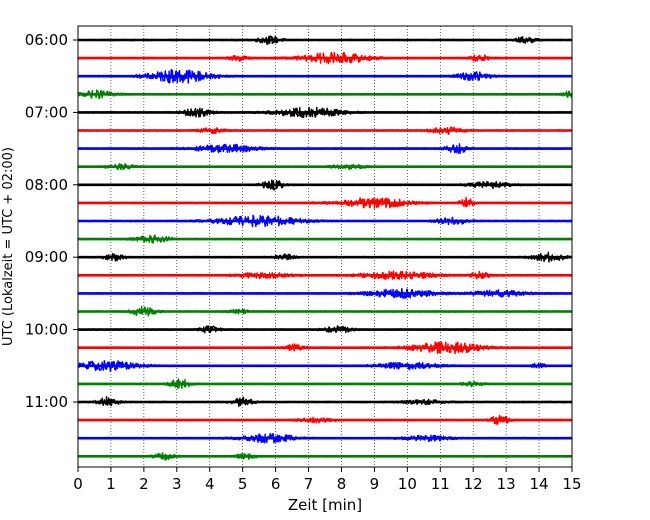  What do you see at coordinates (144, 484) in the screenshot?
I see `x-tick-label: 2` at bounding box center [144, 484].